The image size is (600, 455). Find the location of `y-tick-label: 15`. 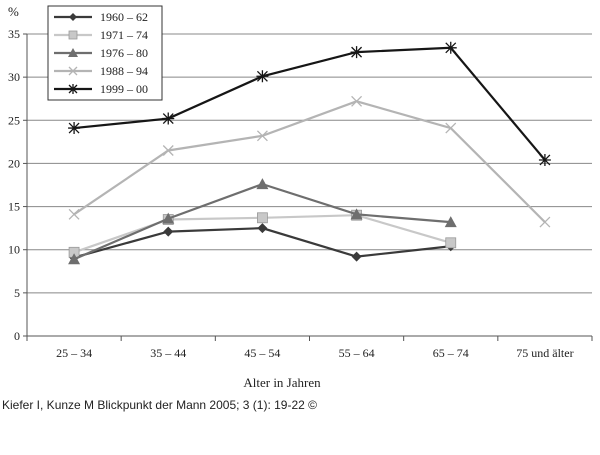

y-tick-label: 15 is located at coordinates (14, 207).